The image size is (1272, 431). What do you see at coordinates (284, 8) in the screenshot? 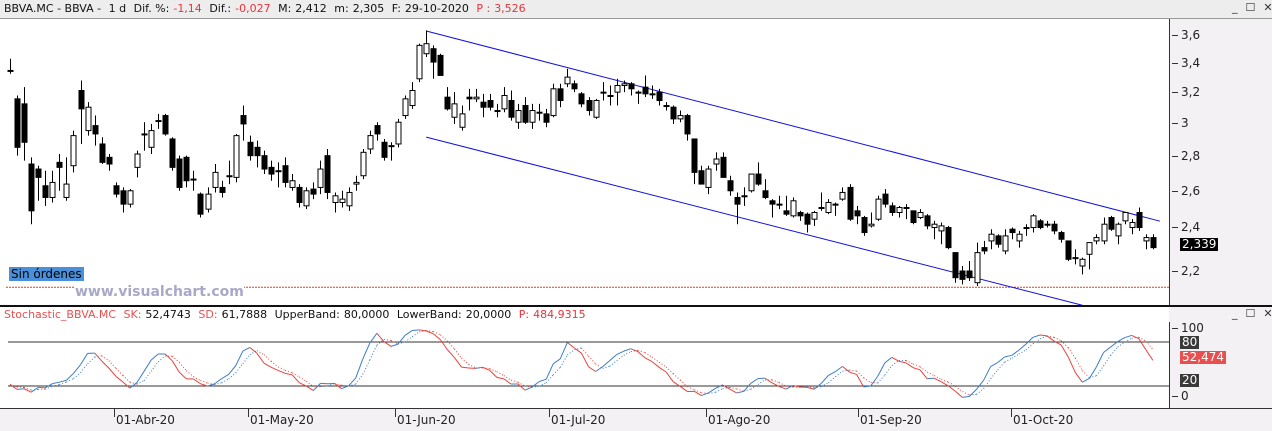
I see `max-label: M:` at bounding box center [284, 8].